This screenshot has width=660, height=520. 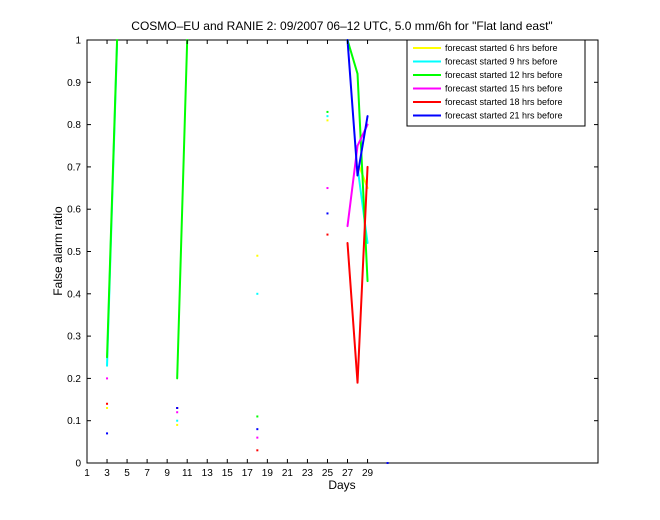 What do you see at coordinates (74, 379) in the screenshot?
I see `y-tick-label: 0.2` at bounding box center [74, 379].